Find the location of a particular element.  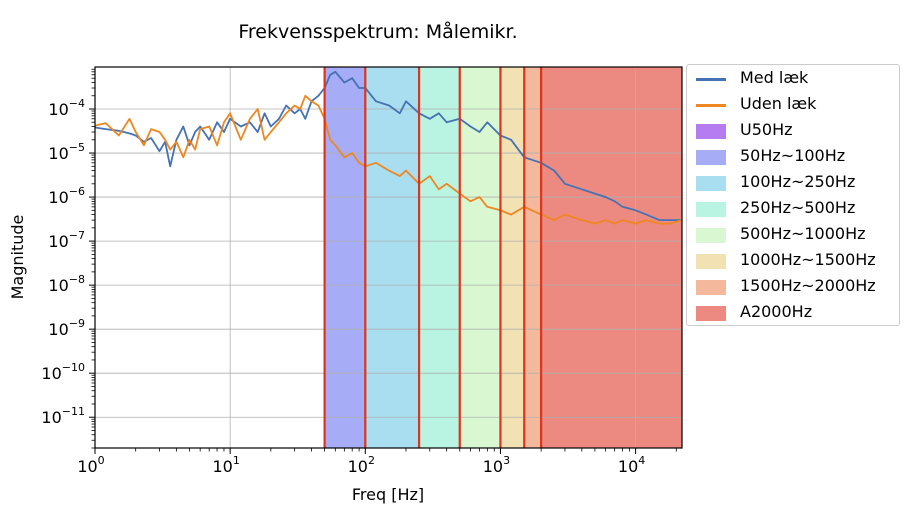

x-tick-exponent: 0 is located at coordinates (101, 460).